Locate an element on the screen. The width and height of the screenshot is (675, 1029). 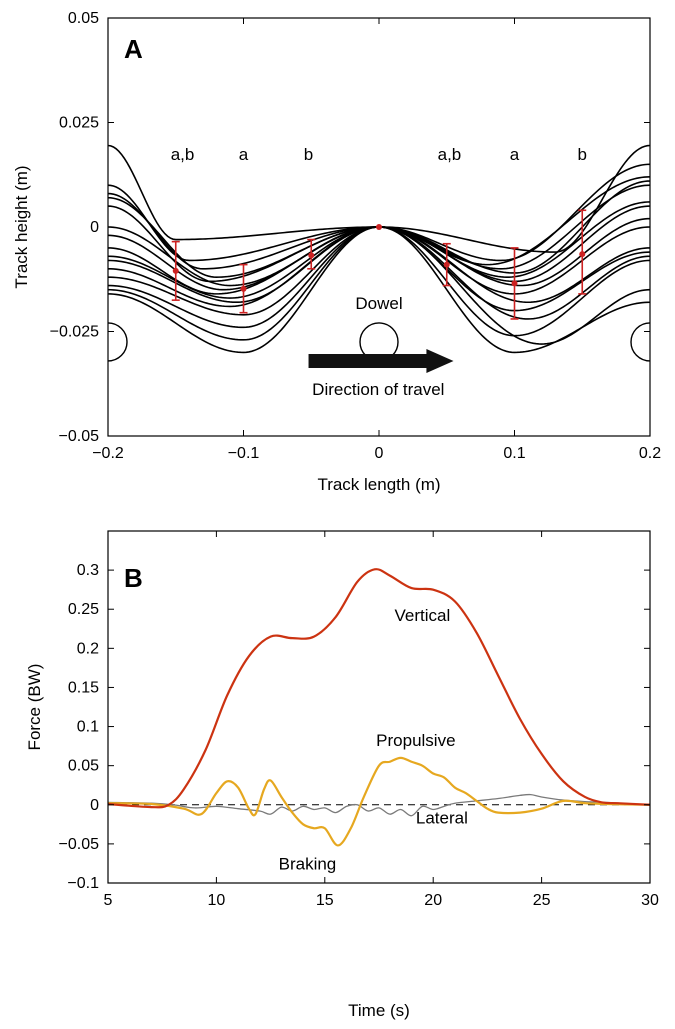
trace-annotation: Lateral is located at coordinates (442, 818).